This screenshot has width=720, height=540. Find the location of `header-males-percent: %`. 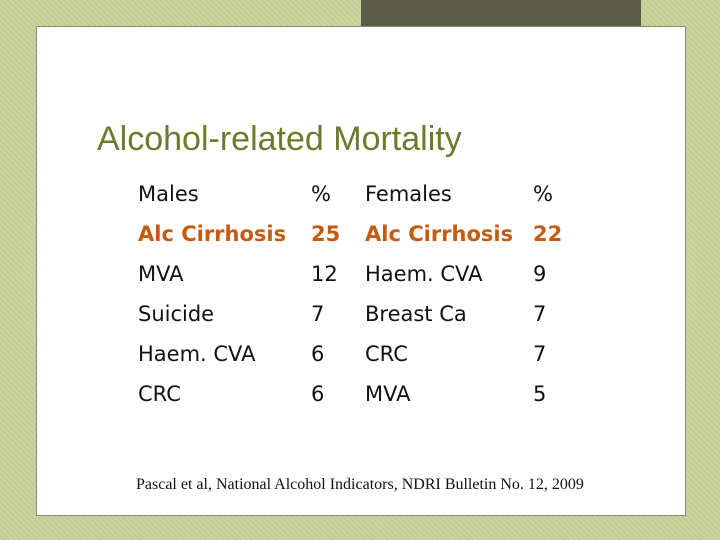

header-males-percent: % is located at coordinates (321, 194).